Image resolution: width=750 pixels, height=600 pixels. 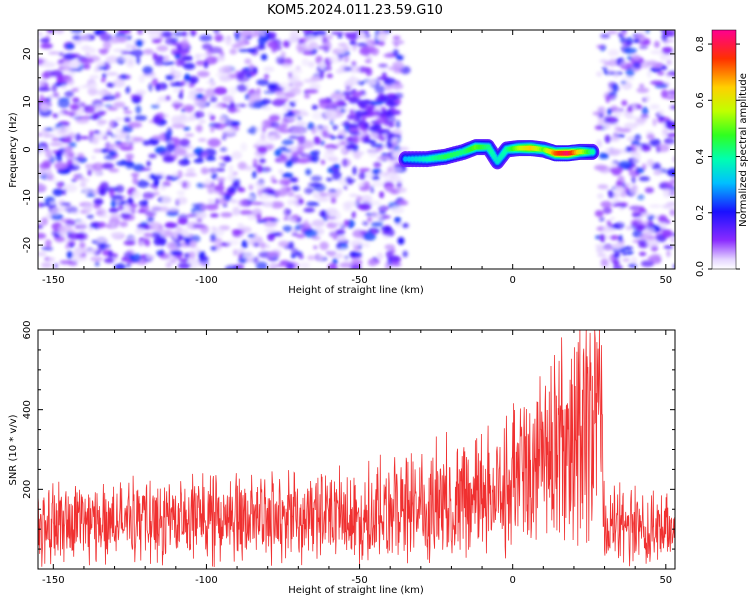 What do you see at coordinates (499, 154) in the screenshot?
I see `spectrogram-signal-track` at bounding box center [499, 154].